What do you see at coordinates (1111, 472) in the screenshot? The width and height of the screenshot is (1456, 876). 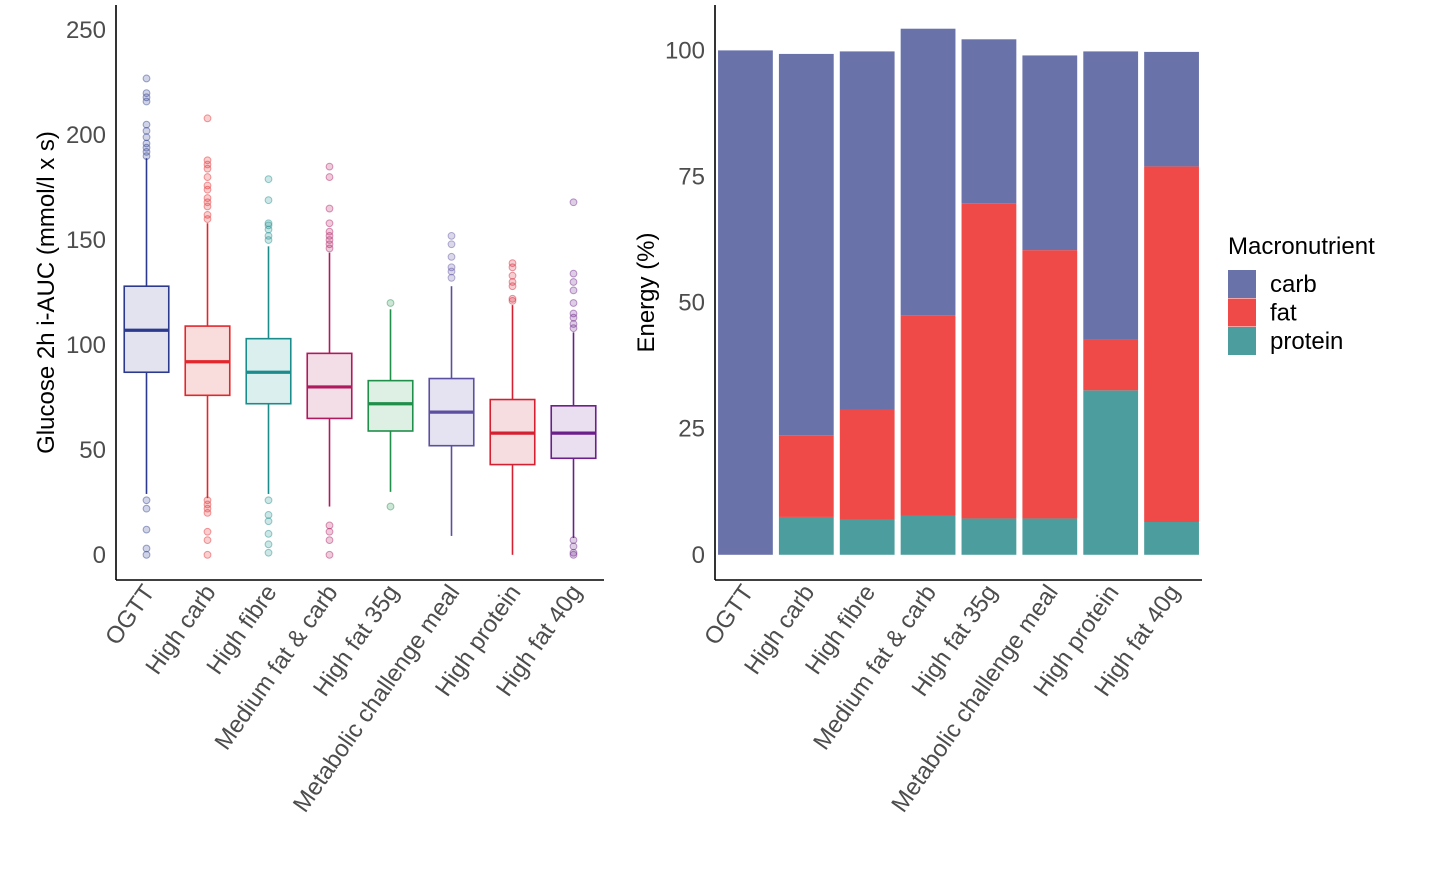 I see `bar-high-protein-protein` at bounding box center [1111, 472].